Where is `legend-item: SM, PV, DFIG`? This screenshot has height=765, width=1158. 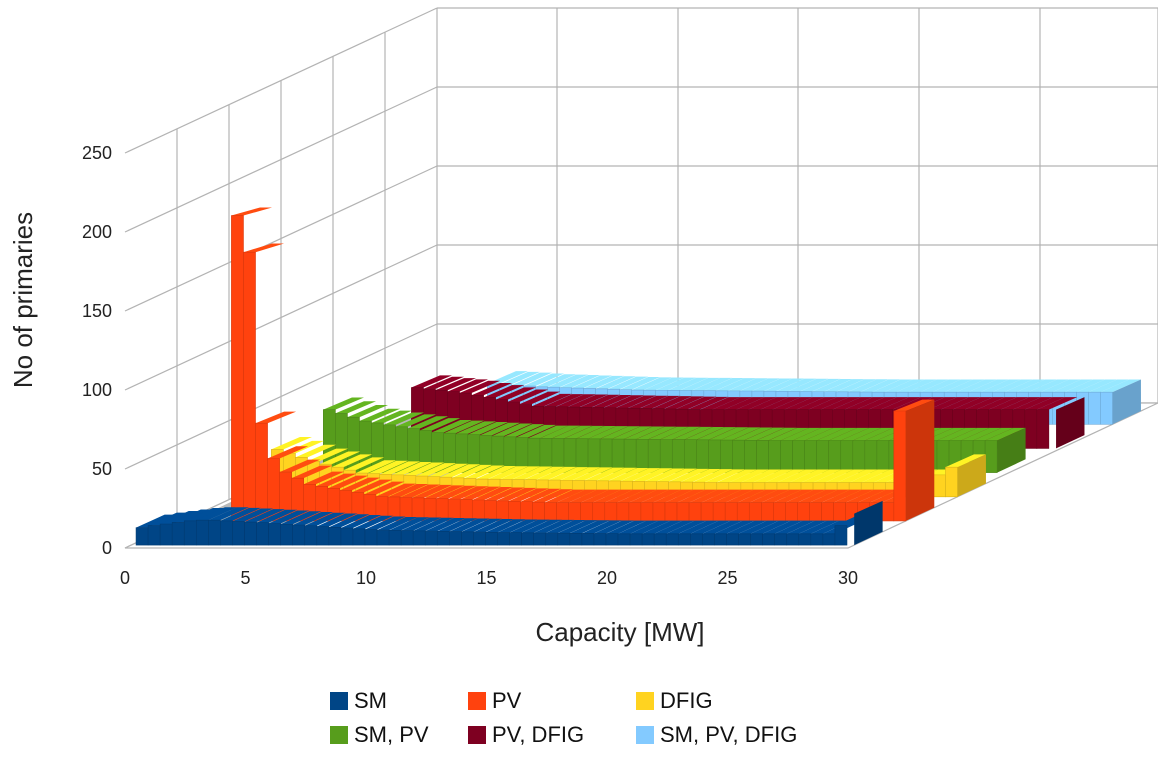
legend-item: SM, PV, DFIG is located at coordinates (736, 735).